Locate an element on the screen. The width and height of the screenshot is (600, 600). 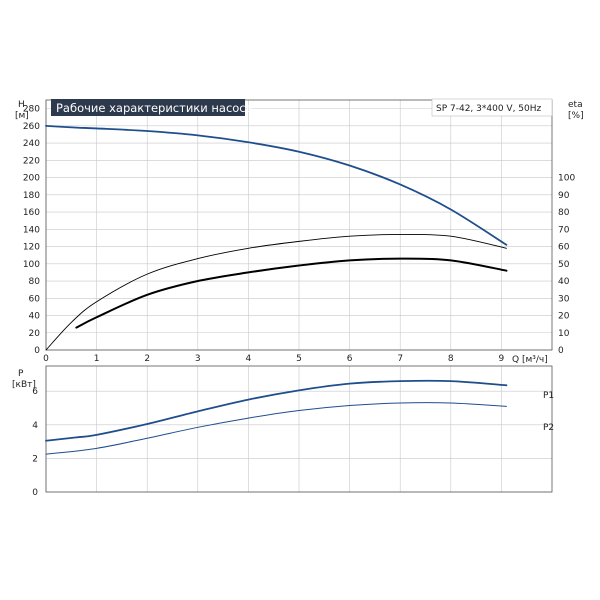
y-right-tick-label: 50 is located at coordinates (564, 265).